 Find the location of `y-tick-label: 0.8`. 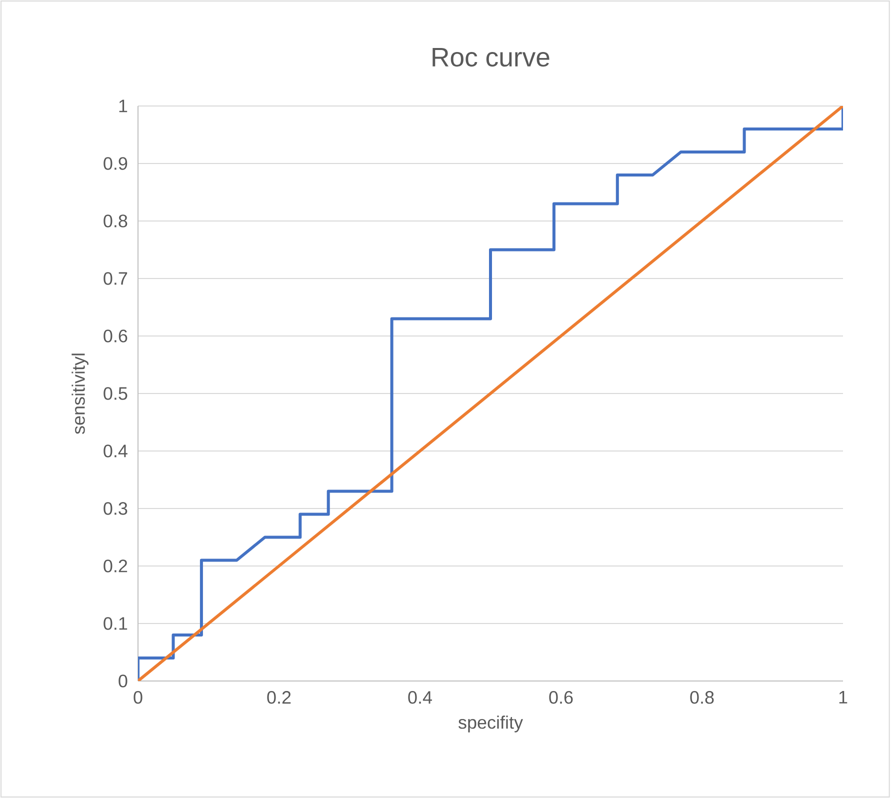

y-tick-label: 0.8 is located at coordinates (116, 221).